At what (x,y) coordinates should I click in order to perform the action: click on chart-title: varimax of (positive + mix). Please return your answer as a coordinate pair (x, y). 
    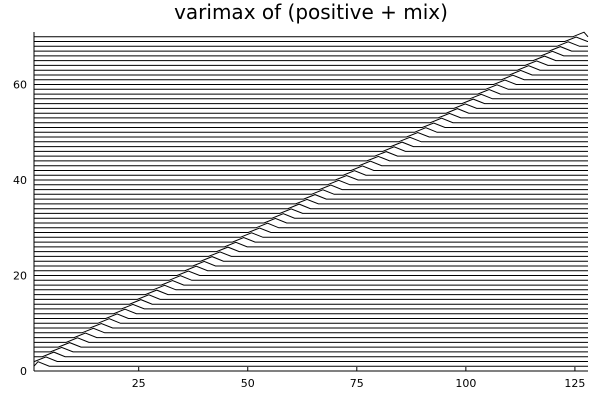
    Looking at the image, I should click on (311, 12).